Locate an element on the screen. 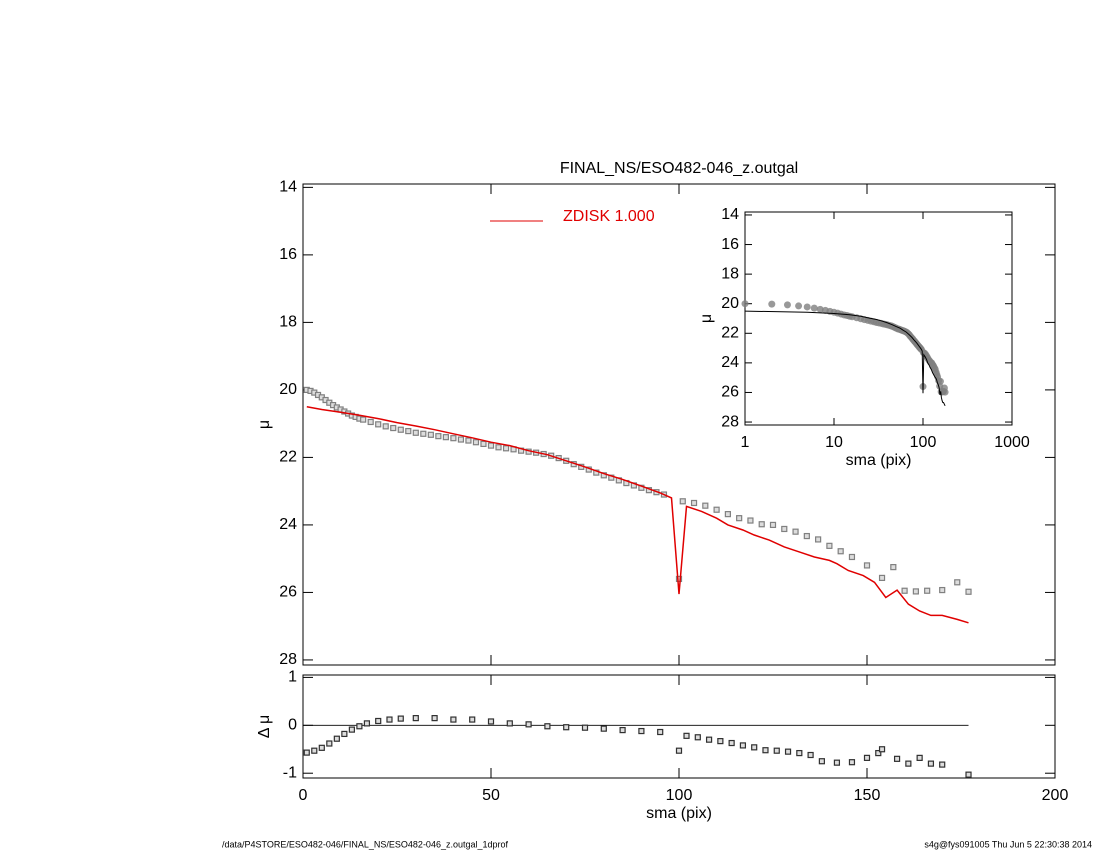  x-tick-label: 0 is located at coordinates (303, 795).